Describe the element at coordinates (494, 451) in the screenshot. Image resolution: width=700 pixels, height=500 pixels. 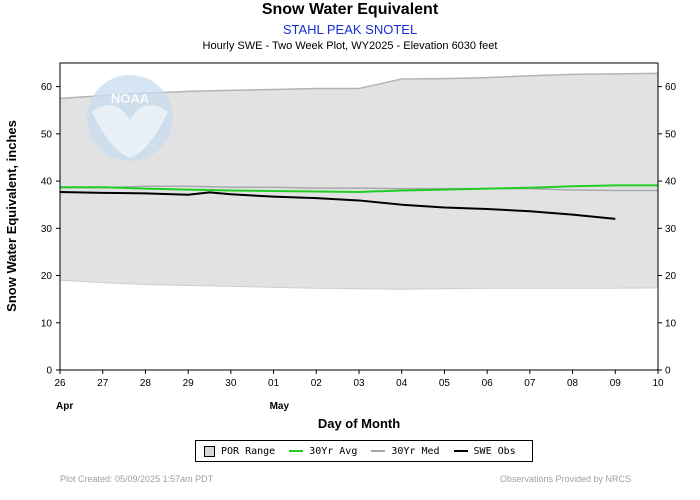
I see `legend-label-swe-obs: SWE Obs` at that location.